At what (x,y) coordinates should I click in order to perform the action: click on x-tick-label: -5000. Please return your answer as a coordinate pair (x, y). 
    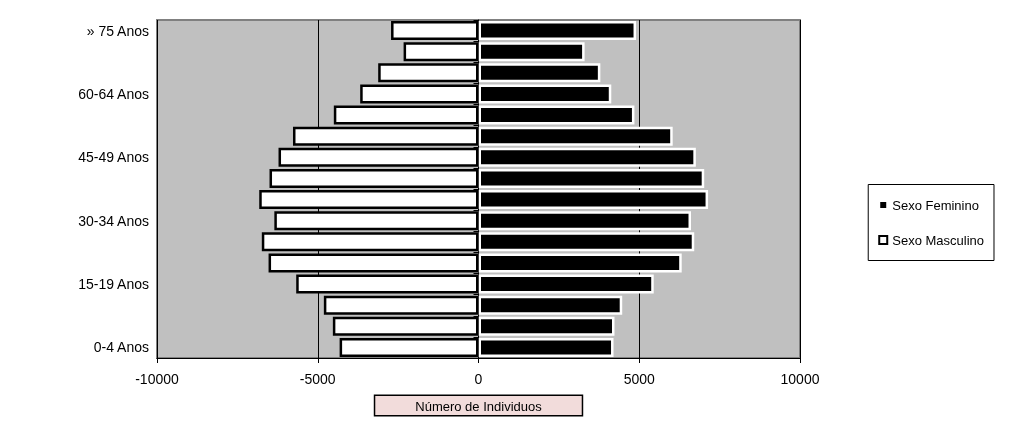
    Looking at the image, I should click on (317, 379).